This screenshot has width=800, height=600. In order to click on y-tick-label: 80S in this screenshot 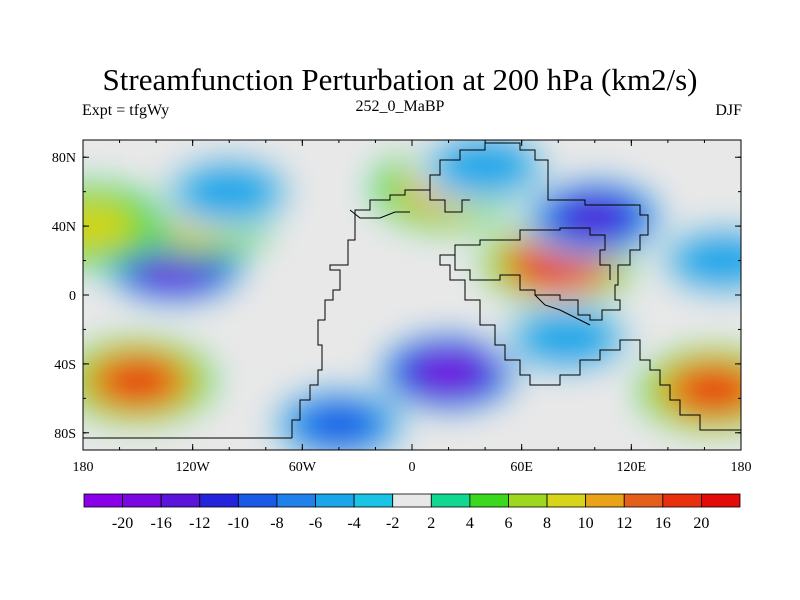, I will do `click(65, 434)`.